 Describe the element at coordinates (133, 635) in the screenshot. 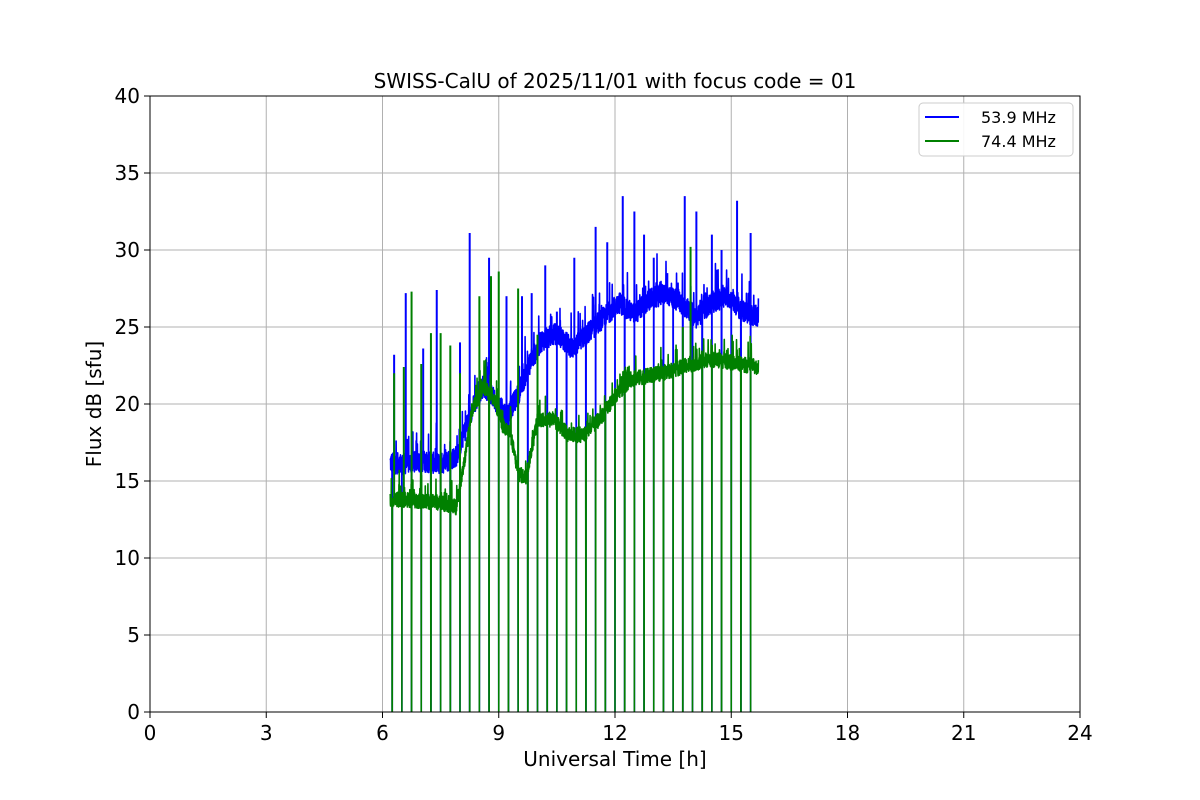

I see `y-tick-label: 5` at that location.